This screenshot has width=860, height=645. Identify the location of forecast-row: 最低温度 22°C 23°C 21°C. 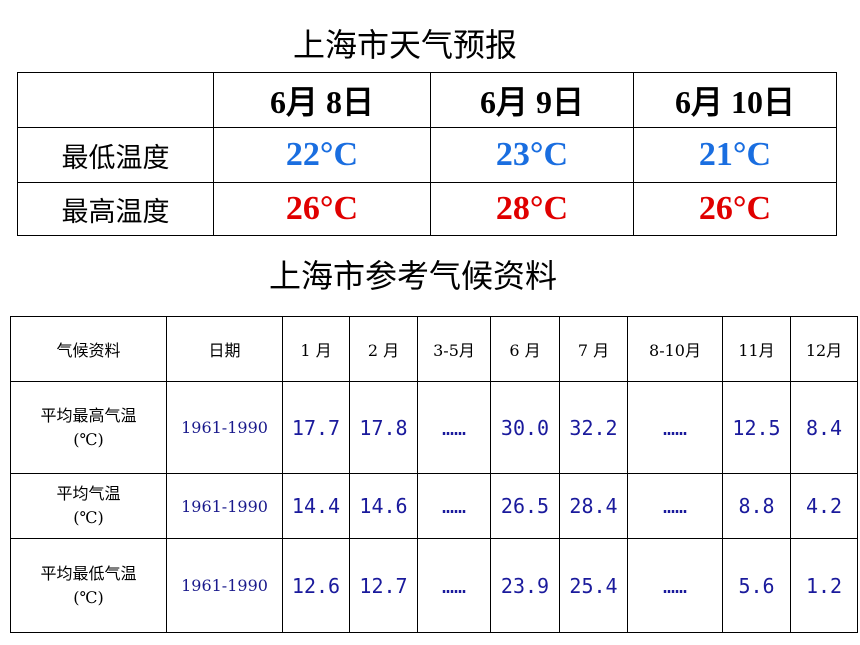
(427, 155).